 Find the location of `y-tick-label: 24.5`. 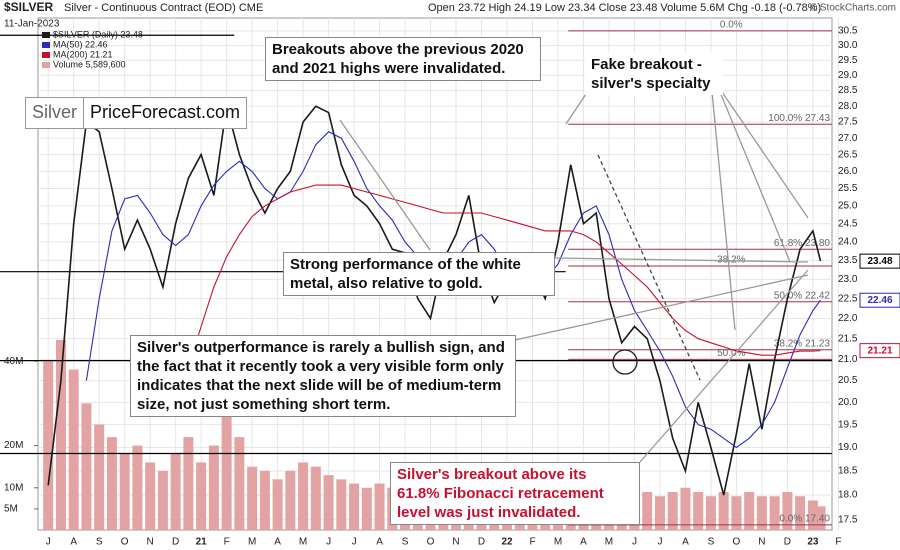

y-tick-label: 24.5 is located at coordinates (848, 223).